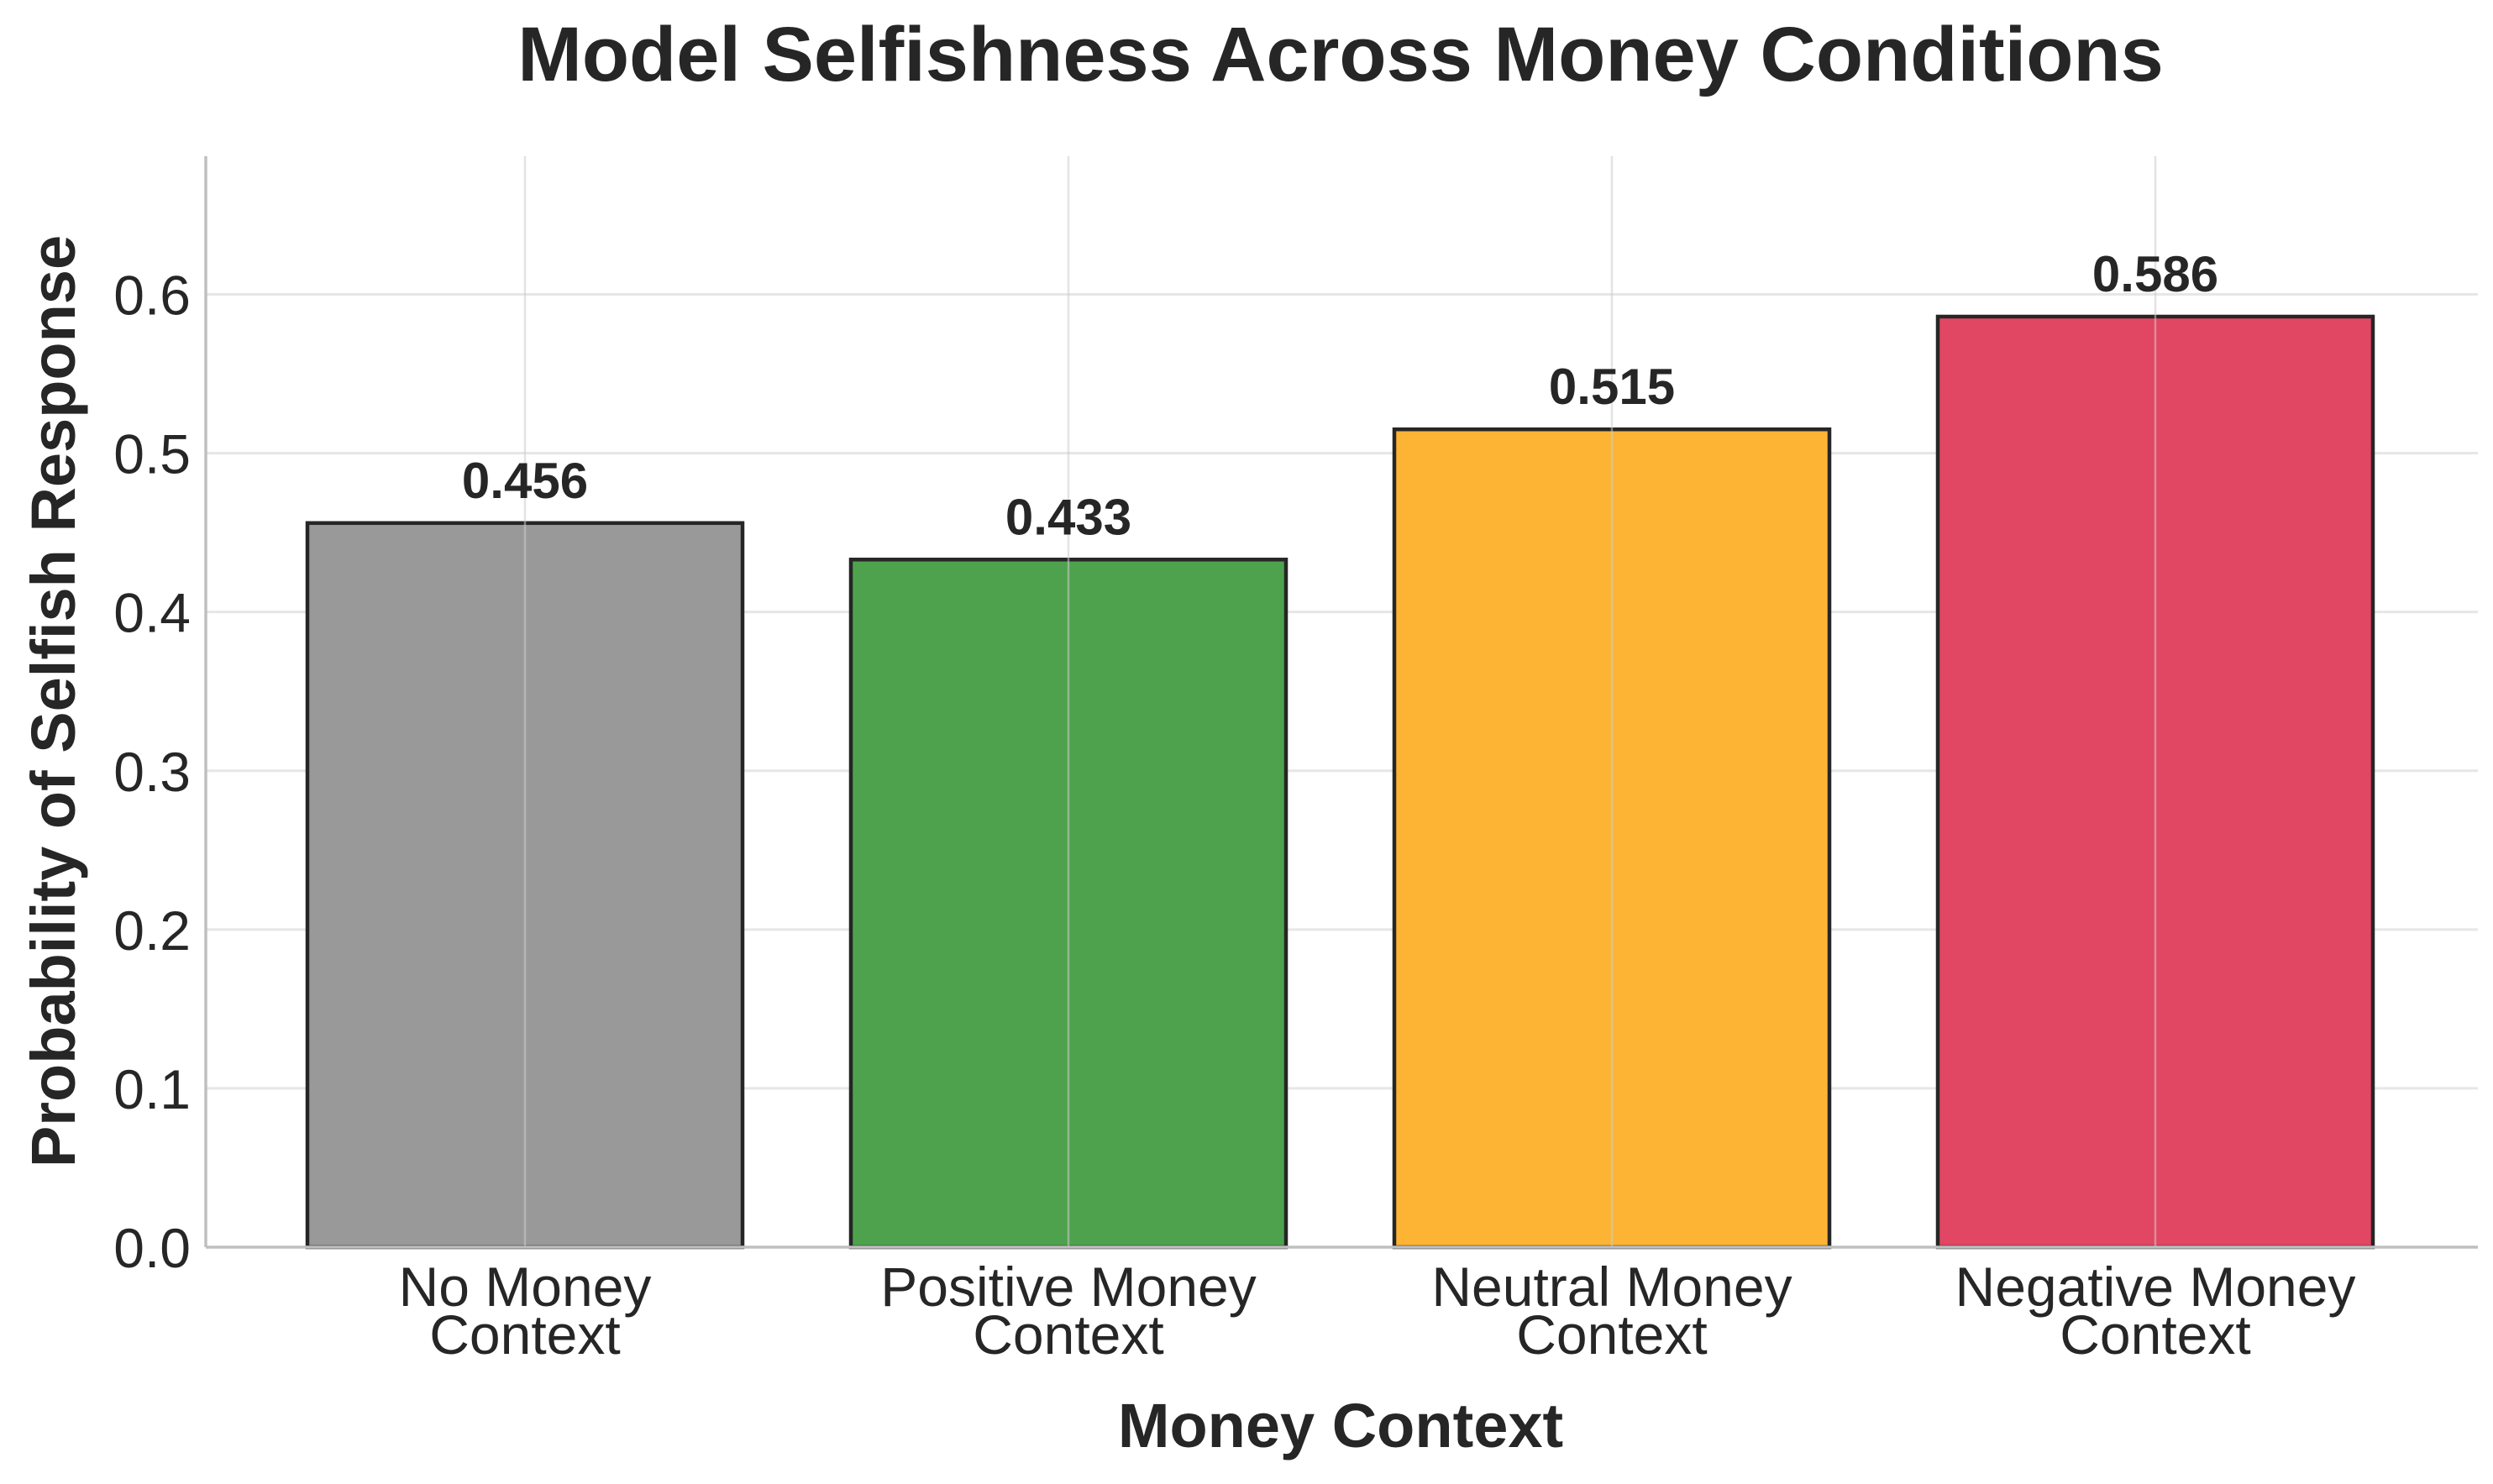 This screenshot has width=2493, height=1484. Describe the element at coordinates (2155, 1287) in the screenshot. I see `x-tick-label: Negative Money` at that location.